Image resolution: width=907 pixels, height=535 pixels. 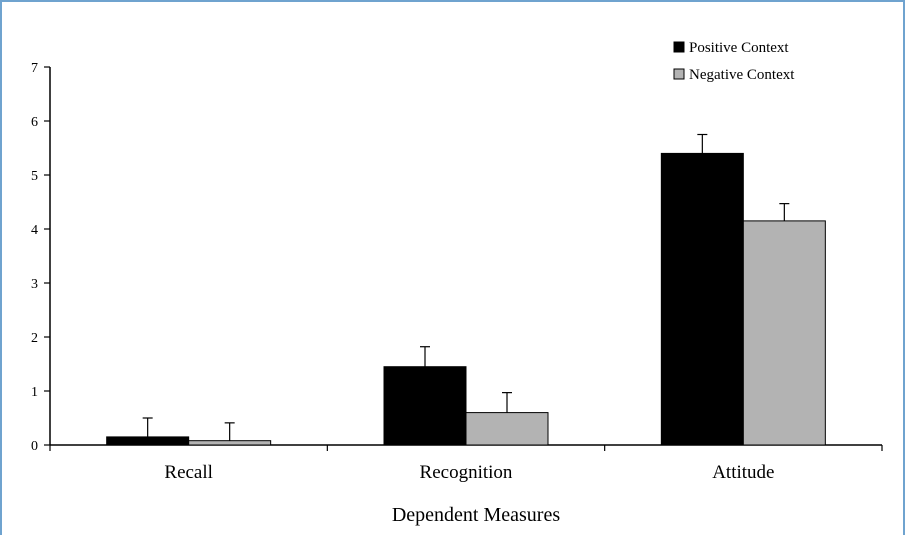 What do you see at coordinates (34, 122) in the screenshot?
I see `y-tick-label: 6` at bounding box center [34, 122].